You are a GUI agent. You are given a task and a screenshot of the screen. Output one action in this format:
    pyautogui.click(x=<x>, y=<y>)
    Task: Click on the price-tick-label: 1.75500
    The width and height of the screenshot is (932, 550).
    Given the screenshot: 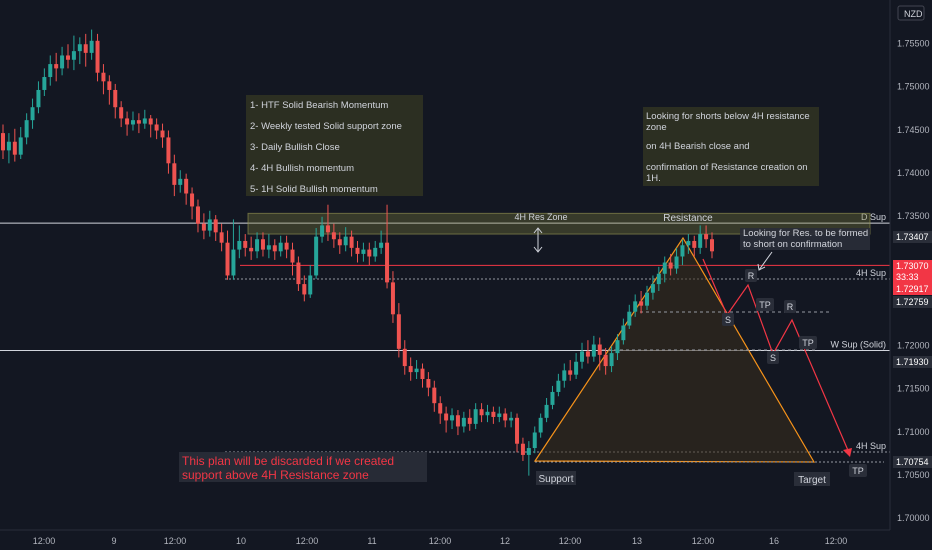 What is the action you would take?
    pyautogui.click(x=913, y=44)
    